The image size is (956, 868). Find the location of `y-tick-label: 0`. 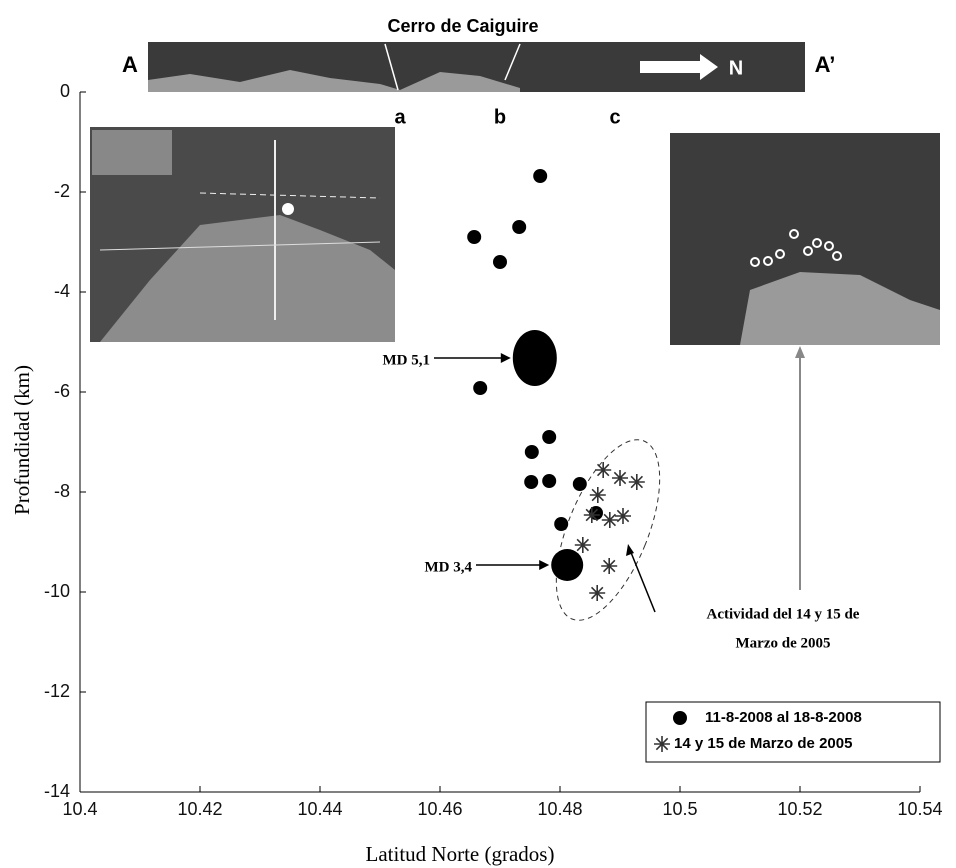

y-tick-label: 0 is located at coordinates (65, 91).